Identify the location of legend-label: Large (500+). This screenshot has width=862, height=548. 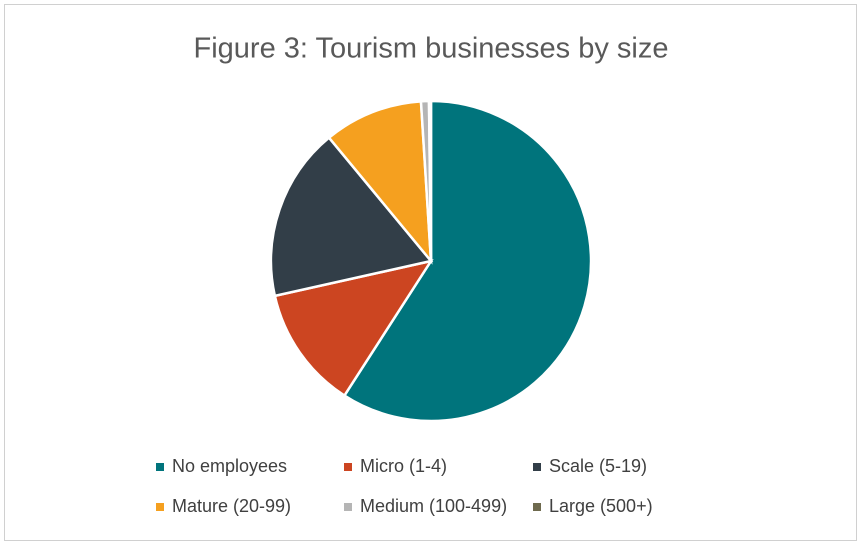
(601, 506).